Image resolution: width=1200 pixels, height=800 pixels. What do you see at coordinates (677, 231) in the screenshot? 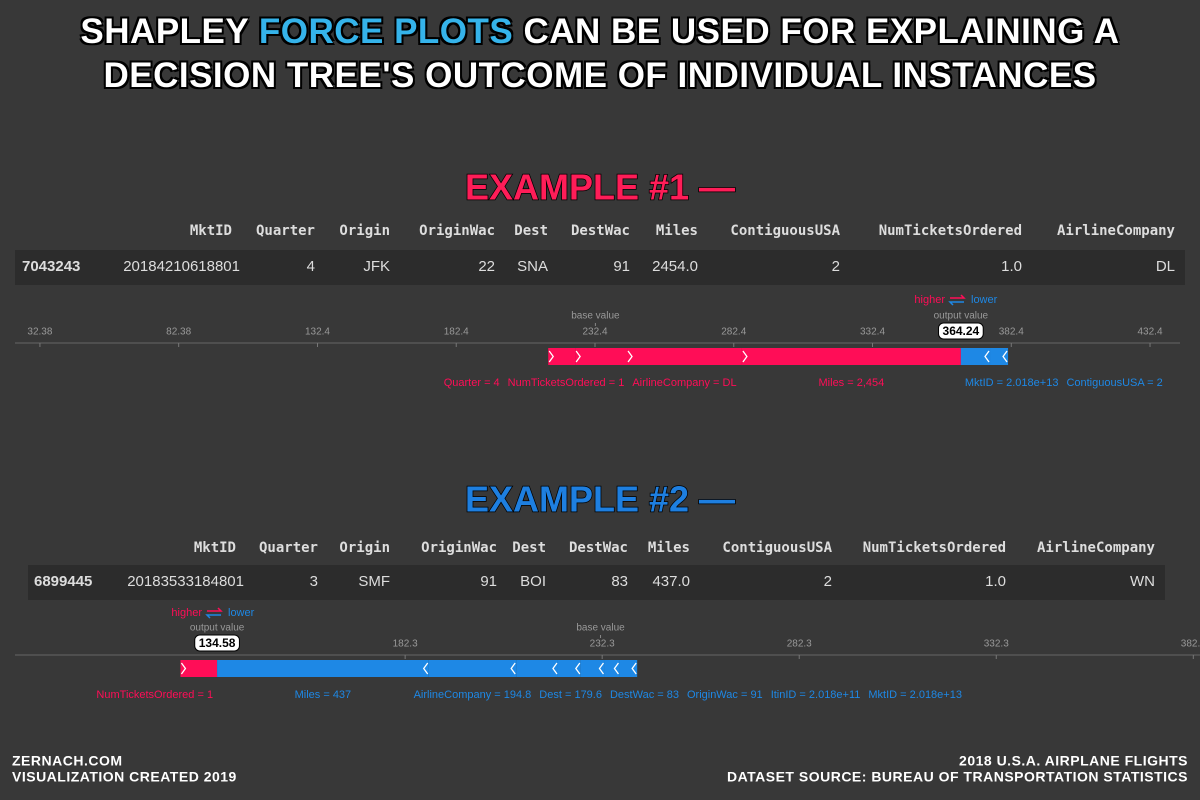
I see `column-header: Miles` at bounding box center [677, 231].